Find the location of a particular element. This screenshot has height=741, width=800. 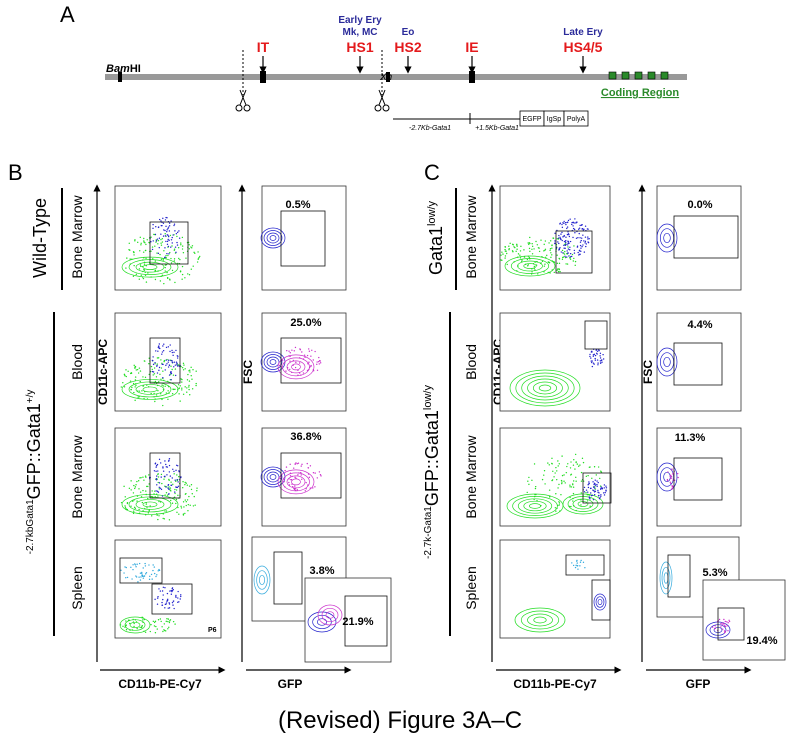

xh-label: Xh is located at coordinates (386, 77).